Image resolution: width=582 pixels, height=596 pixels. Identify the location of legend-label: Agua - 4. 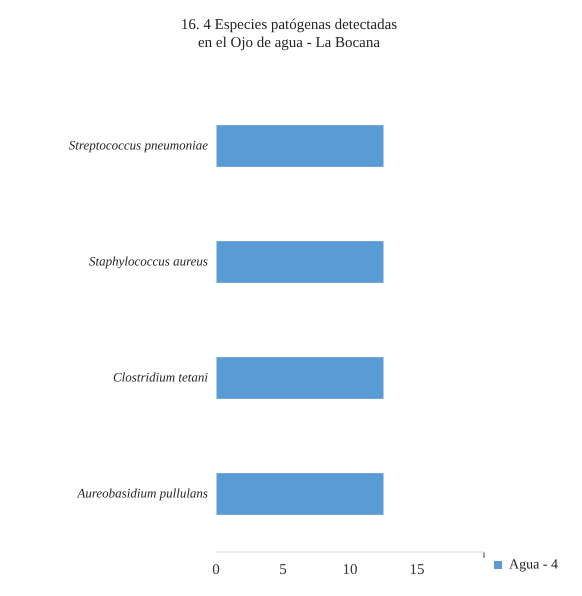
(533, 565).